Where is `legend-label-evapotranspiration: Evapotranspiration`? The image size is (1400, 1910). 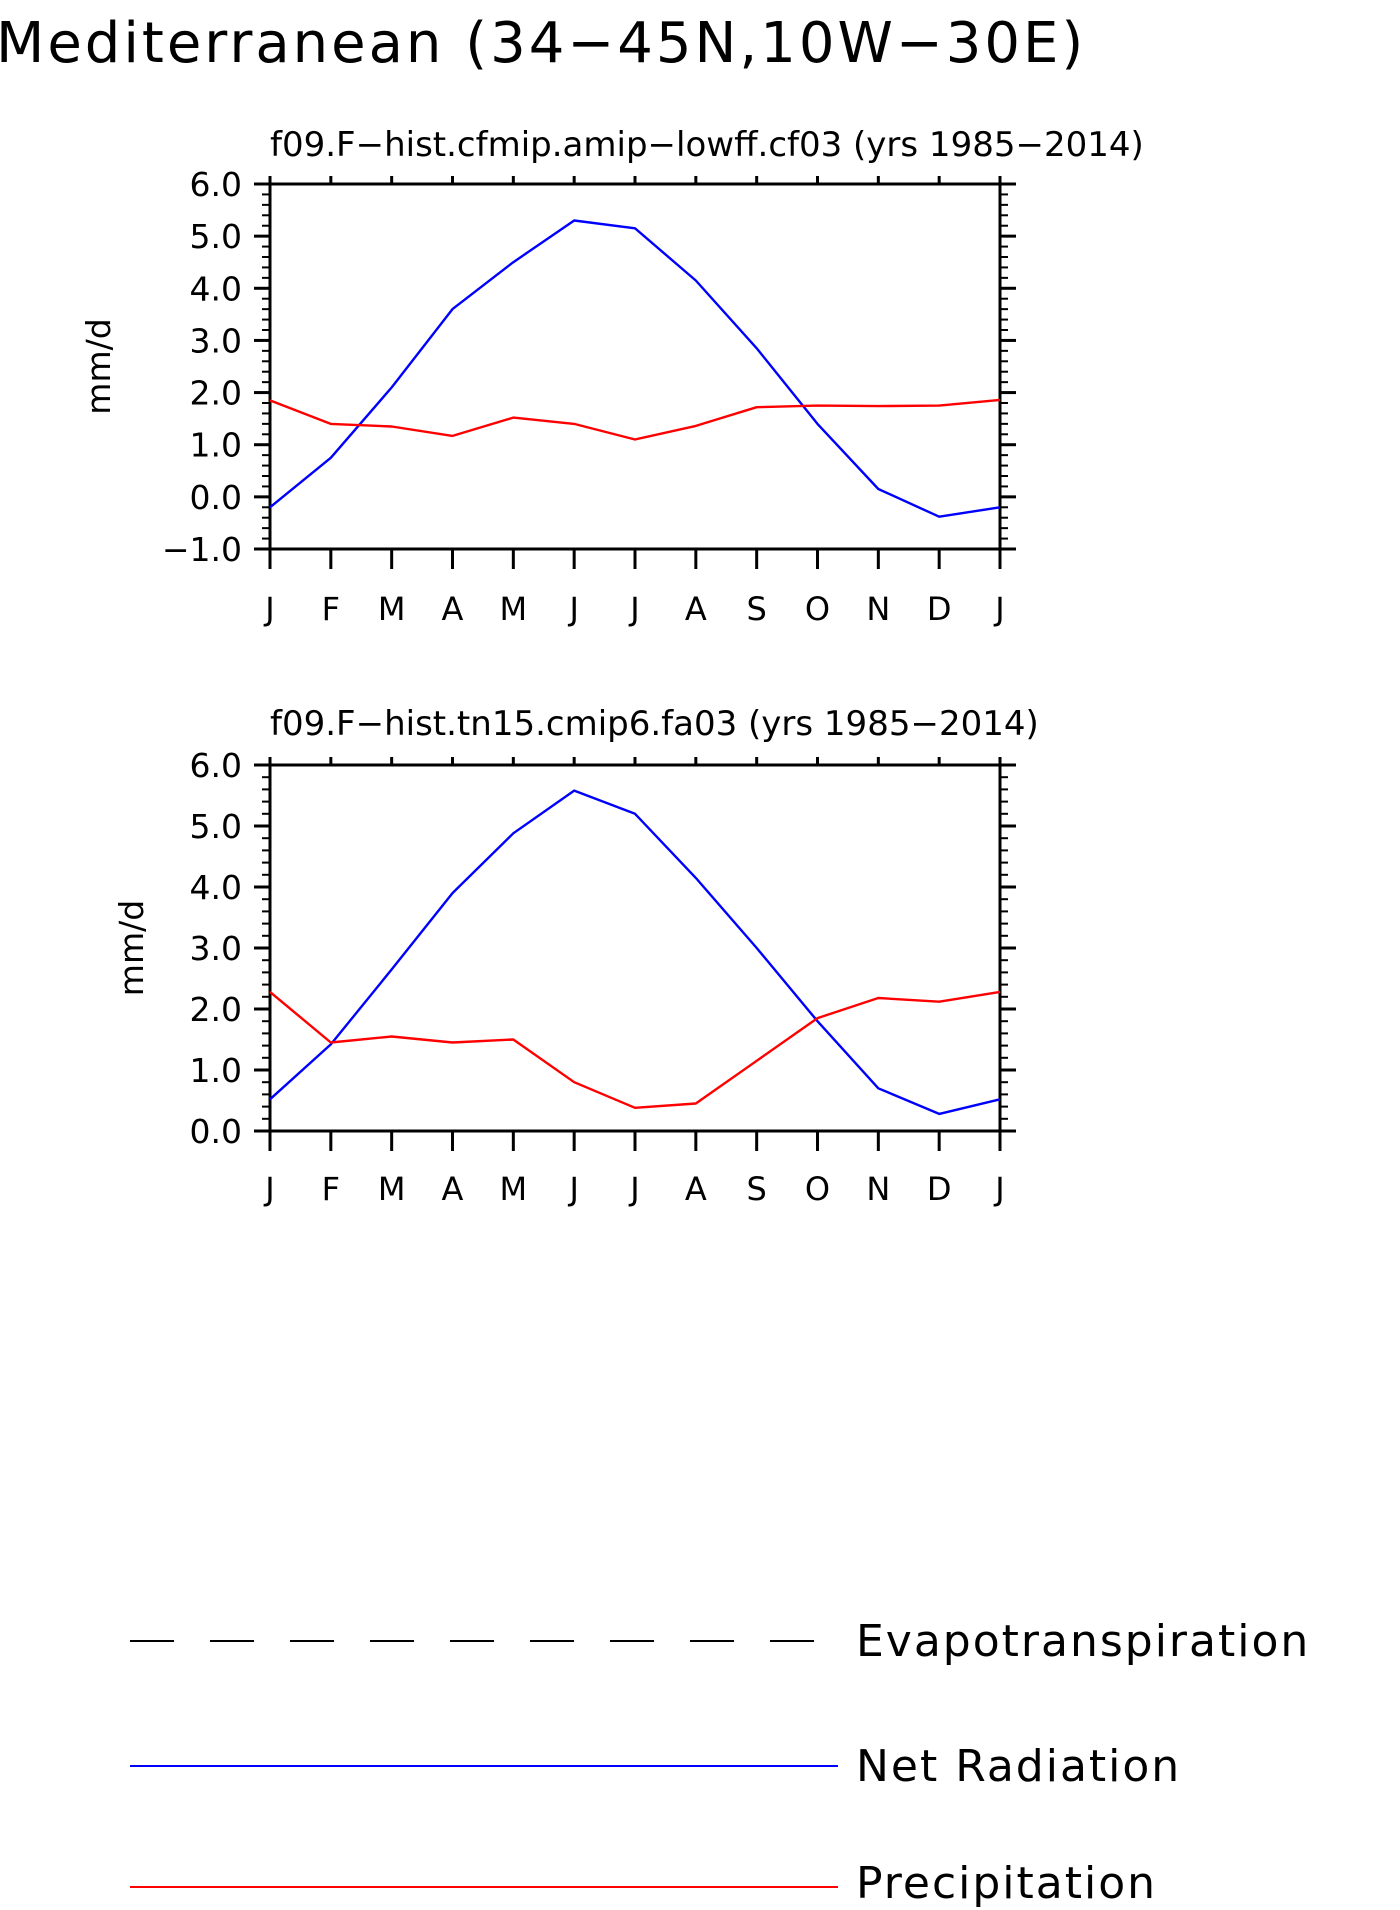 legend-label-evapotranspiration: Evapotranspiration is located at coordinates (1083, 1641).